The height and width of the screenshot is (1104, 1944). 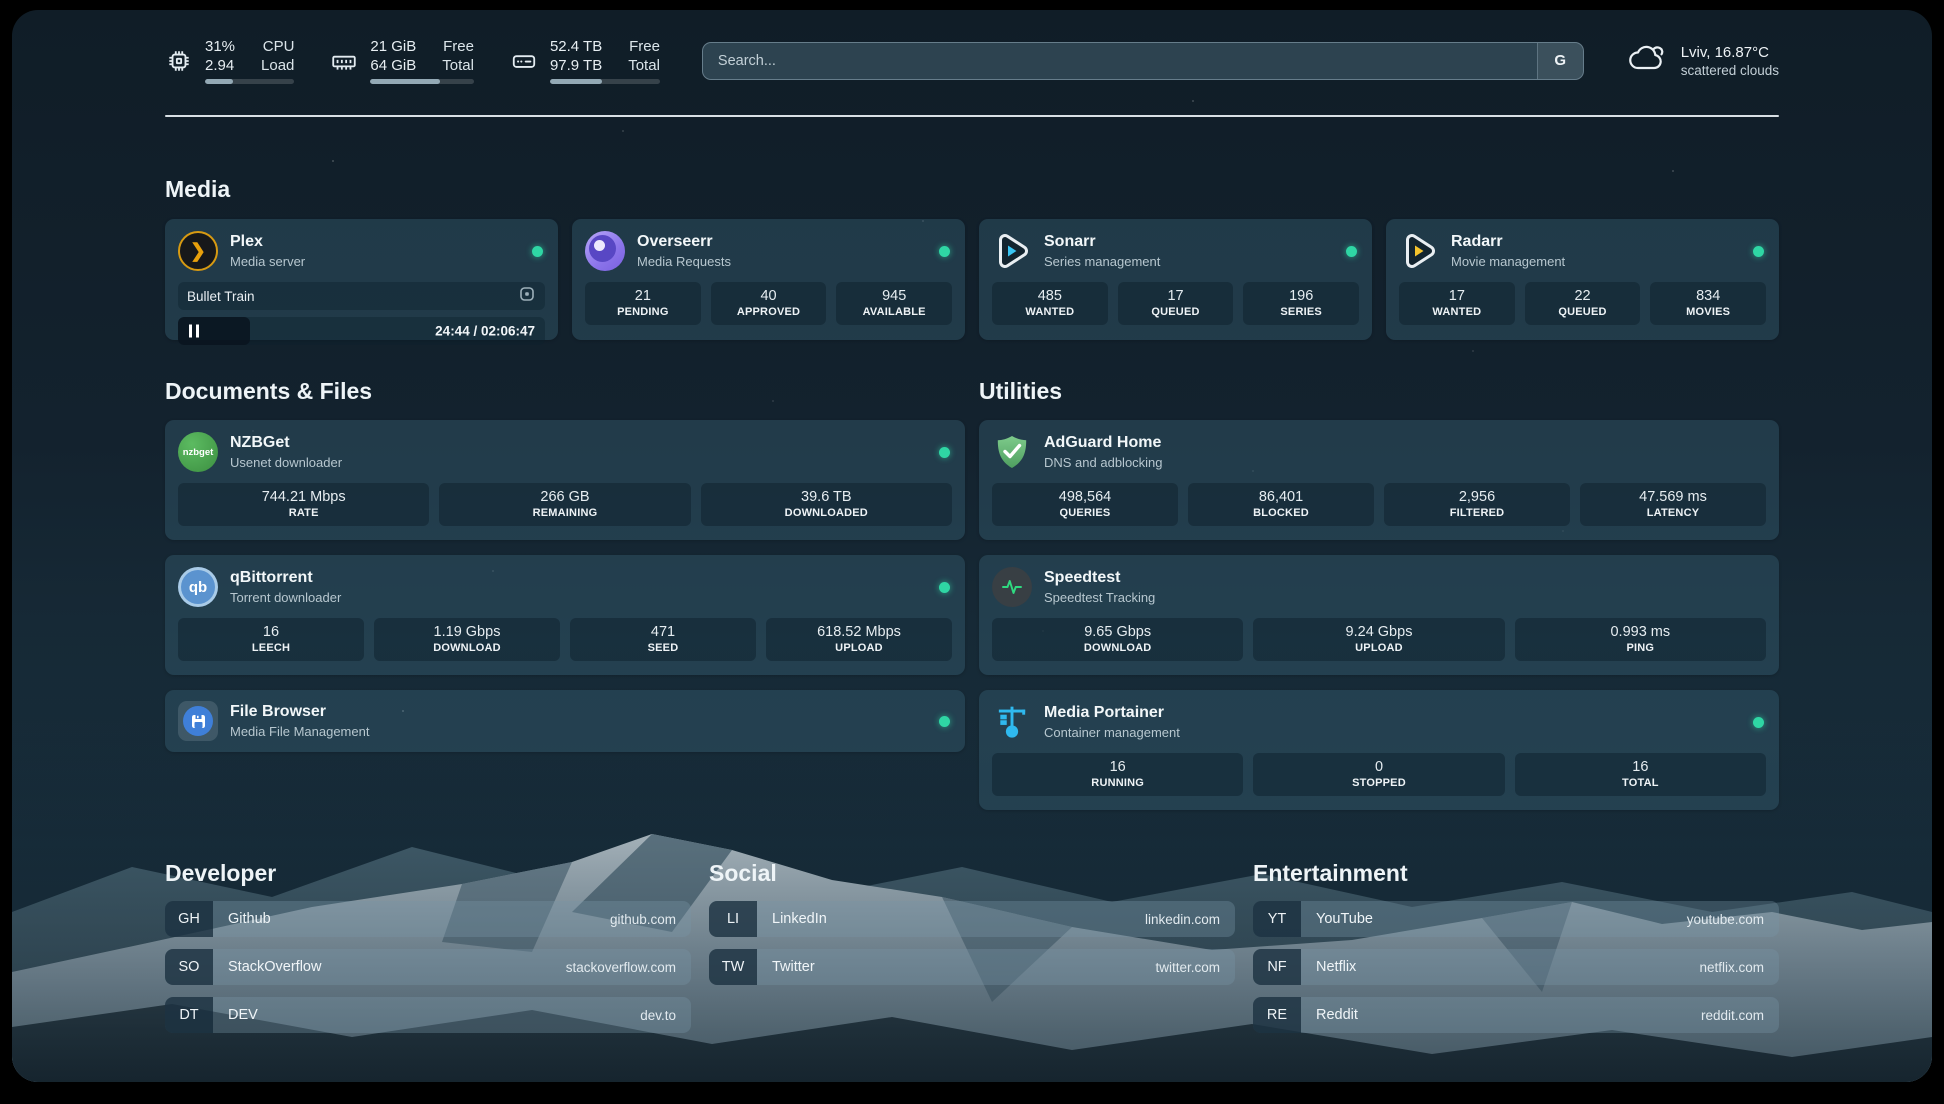 What do you see at coordinates (286, 463) in the screenshot?
I see `service-subtitle: Usenet downloader` at bounding box center [286, 463].